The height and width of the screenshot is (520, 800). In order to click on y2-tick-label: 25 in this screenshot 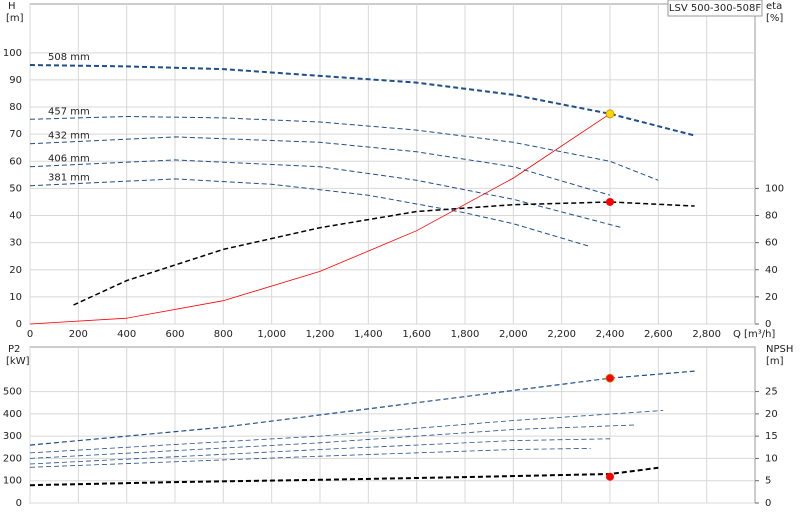, I will do `click(771, 392)`.